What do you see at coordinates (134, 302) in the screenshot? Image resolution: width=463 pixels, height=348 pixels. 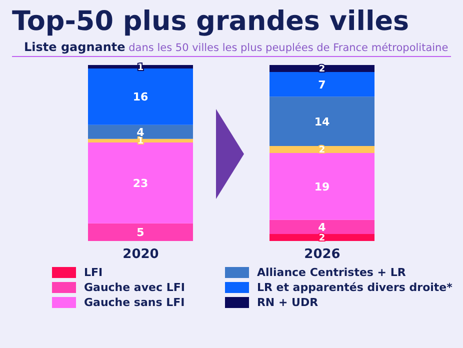 I see `legend-label: Gauche sans LFI` at bounding box center [134, 302].